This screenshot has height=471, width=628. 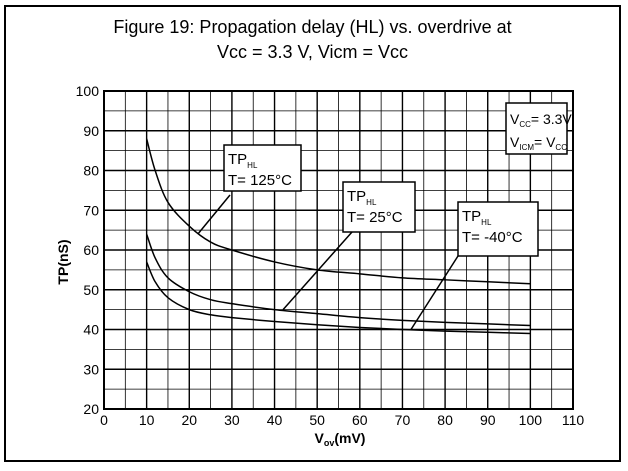 I want to click on y-tick-label: 20, so click(x=91, y=409).